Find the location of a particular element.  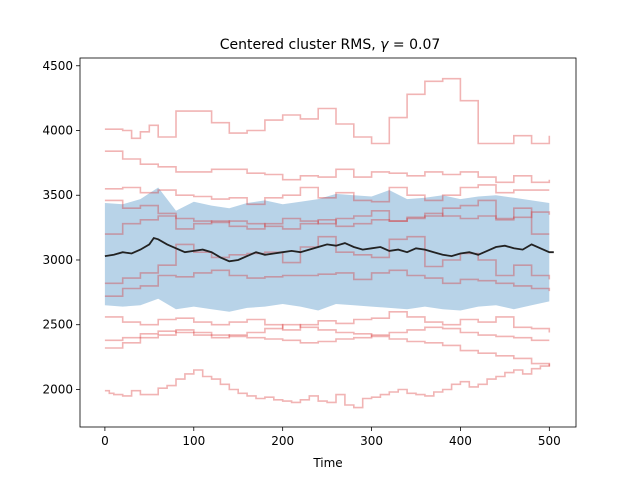

x-tick-label: 400 is located at coordinates (460, 441).